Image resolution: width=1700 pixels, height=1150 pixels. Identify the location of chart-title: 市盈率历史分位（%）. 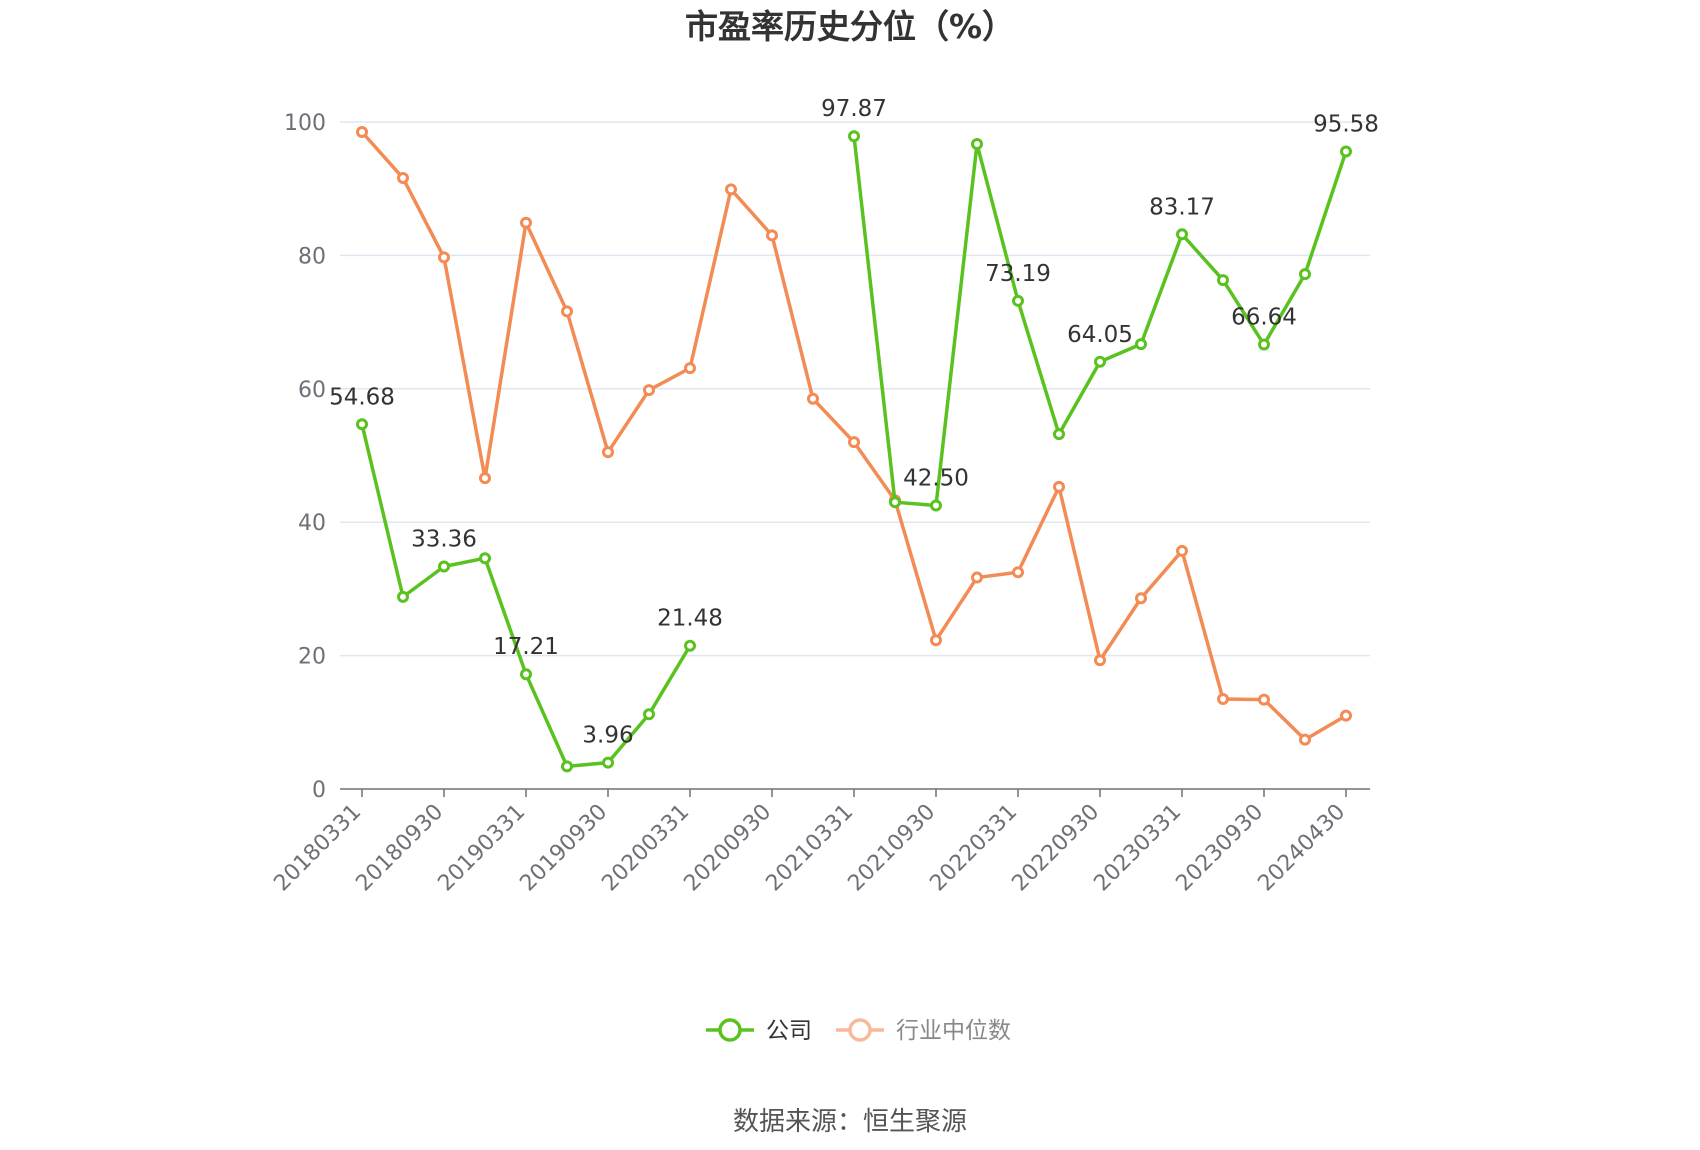
(850, 26).